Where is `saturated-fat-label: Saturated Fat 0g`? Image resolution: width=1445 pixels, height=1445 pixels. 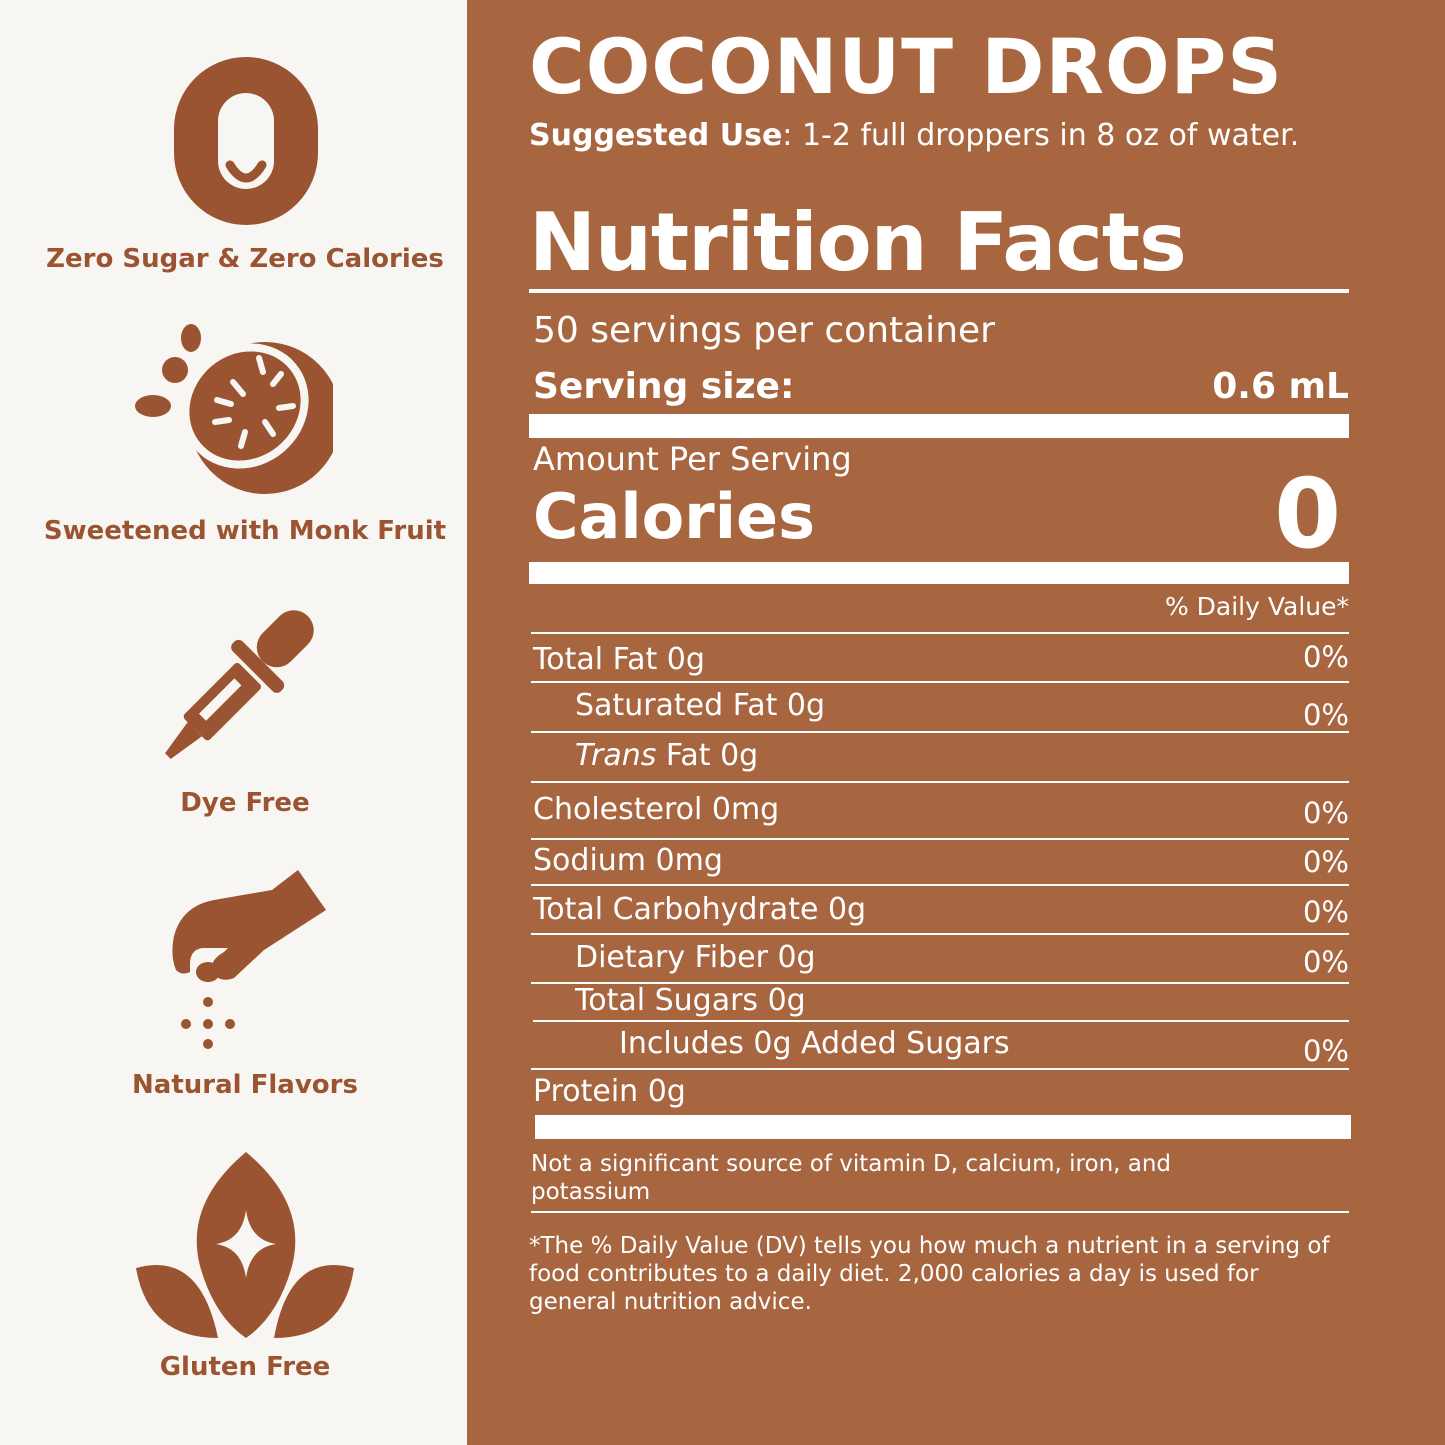
saturated-fat-label: Saturated Fat 0g is located at coordinates (700, 705).